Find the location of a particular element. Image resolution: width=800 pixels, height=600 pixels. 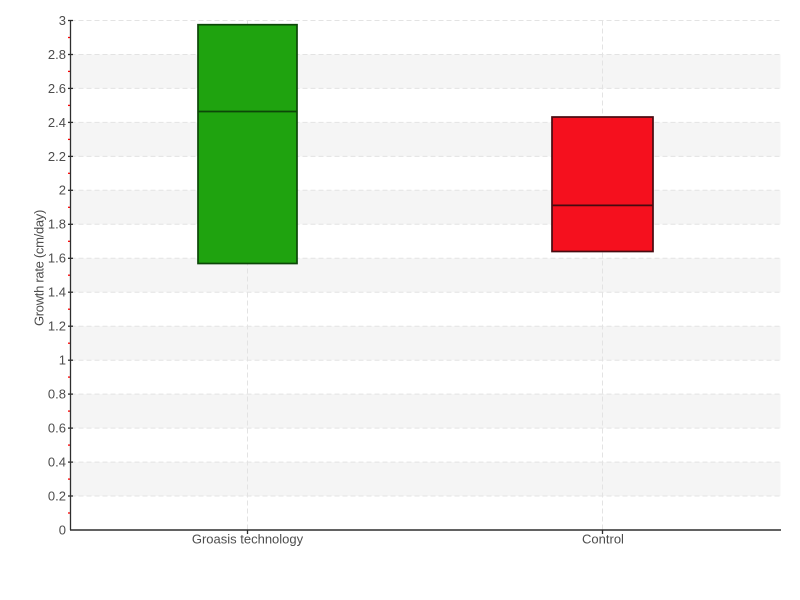

svg-text: 2.6 is located at coordinates (57, 88).